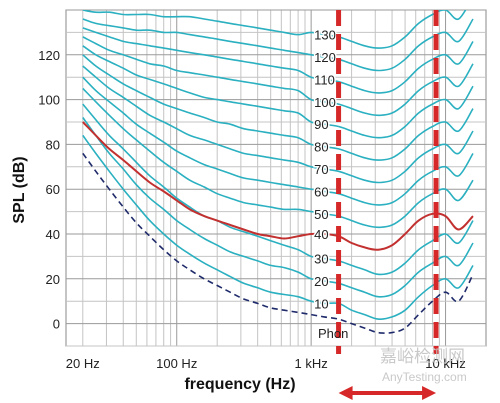 This screenshot has height=403, width=500. What do you see at coordinates (321, 124) in the screenshot?
I see `phon-label-90: 90` at bounding box center [321, 124].